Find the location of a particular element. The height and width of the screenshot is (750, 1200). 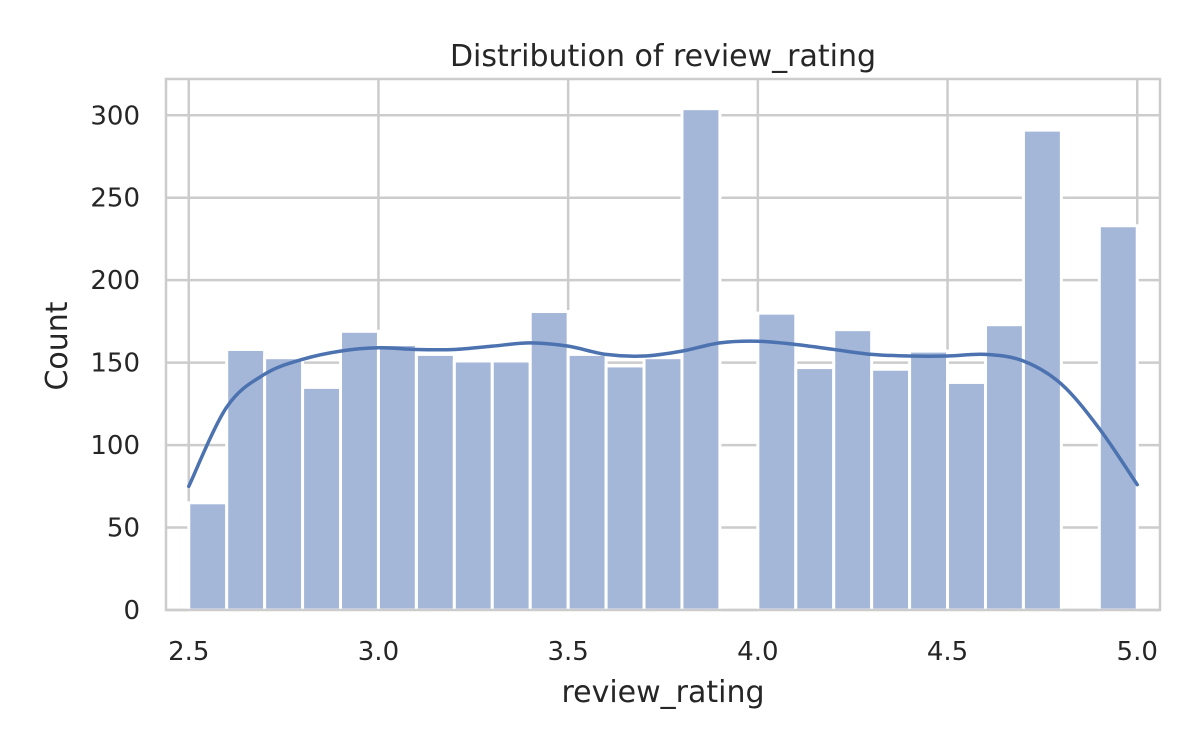

y-axis-label: Count is located at coordinates (57, 345).